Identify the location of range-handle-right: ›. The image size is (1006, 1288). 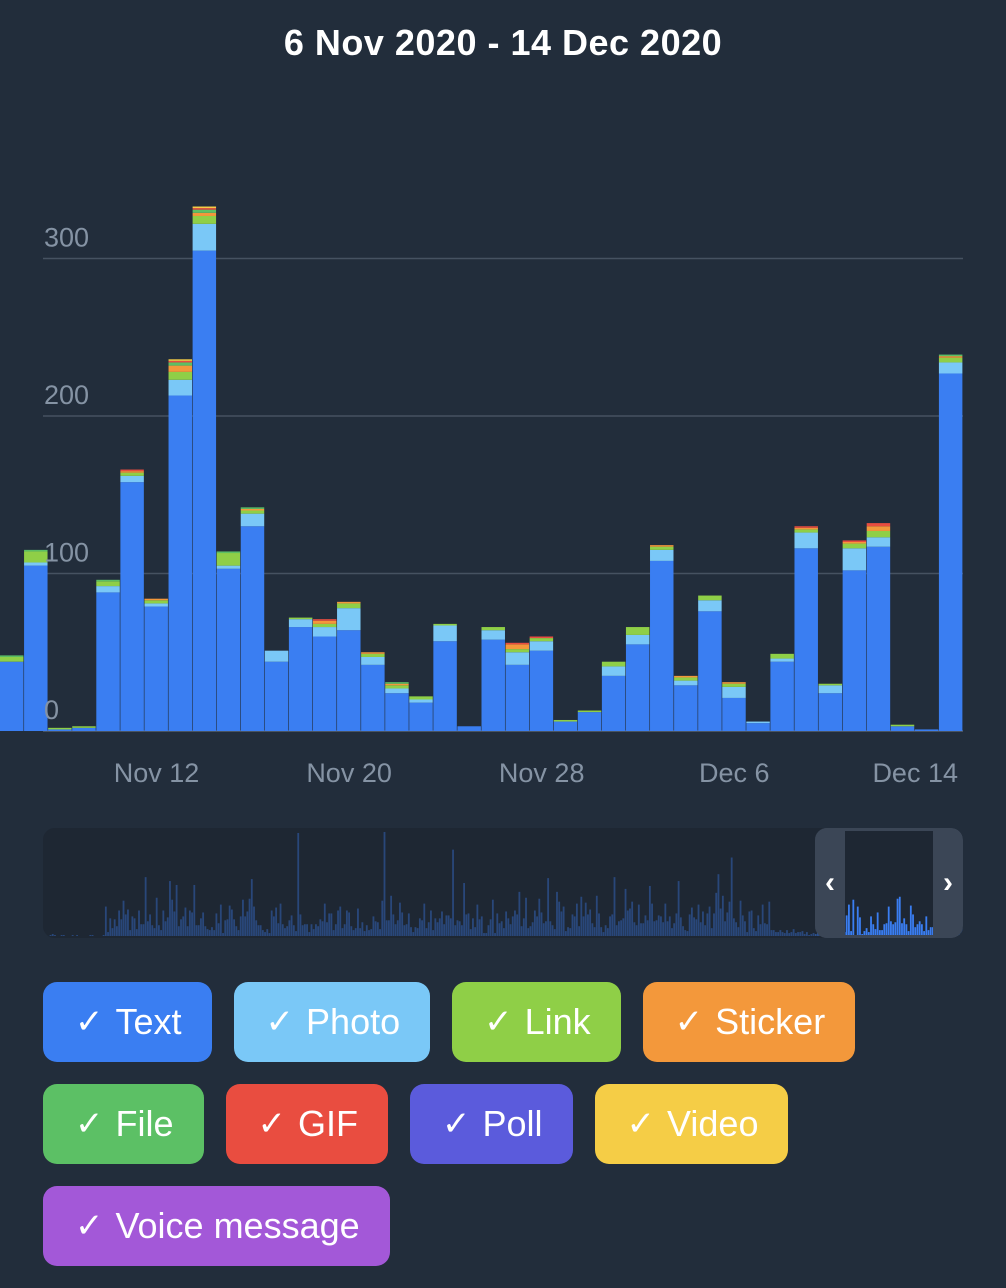
(948, 883).